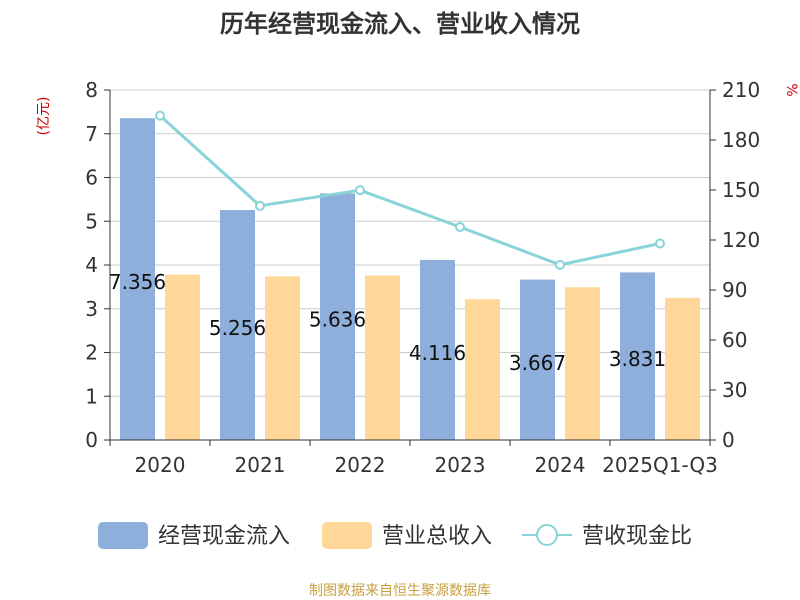 The image size is (800, 600). I want to click on x-tick-label: 2023, so click(460, 465).